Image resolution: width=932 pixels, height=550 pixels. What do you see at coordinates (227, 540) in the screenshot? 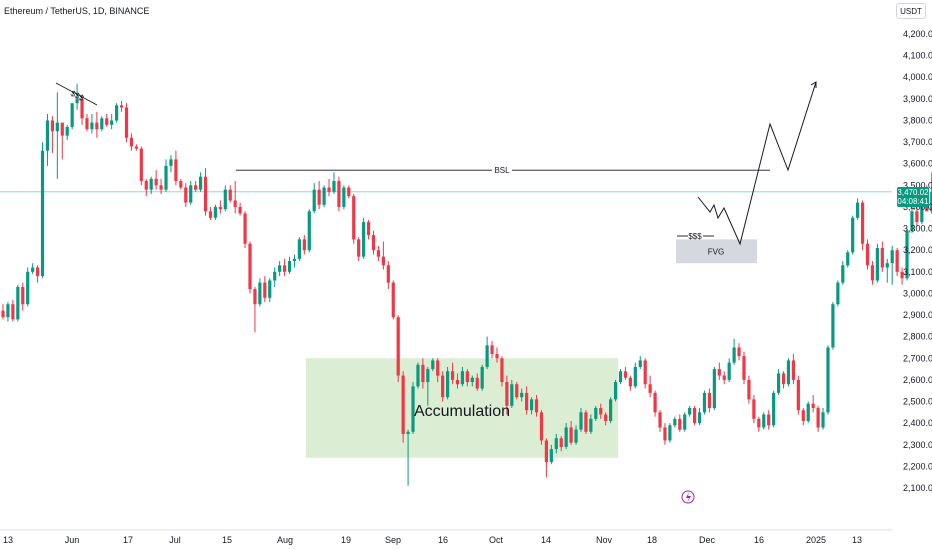
I see `x-tick-label: 15` at bounding box center [227, 540].